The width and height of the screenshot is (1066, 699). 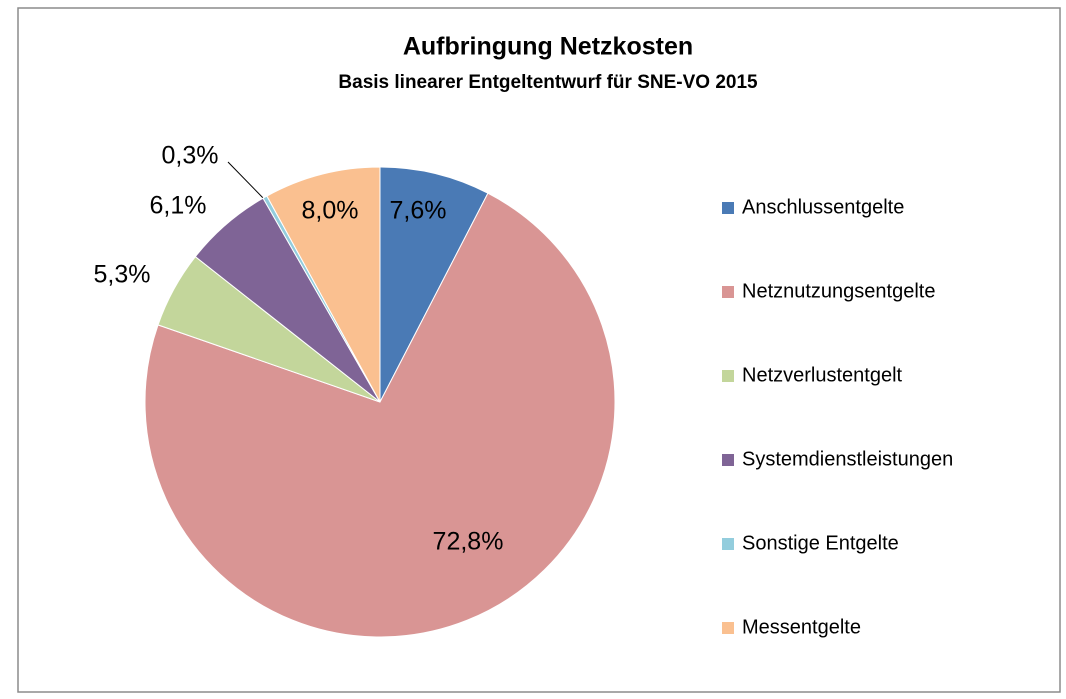 What do you see at coordinates (330, 211) in the screenshot?
I see `data-label: 8,0%` at bounding box center [330, 211].